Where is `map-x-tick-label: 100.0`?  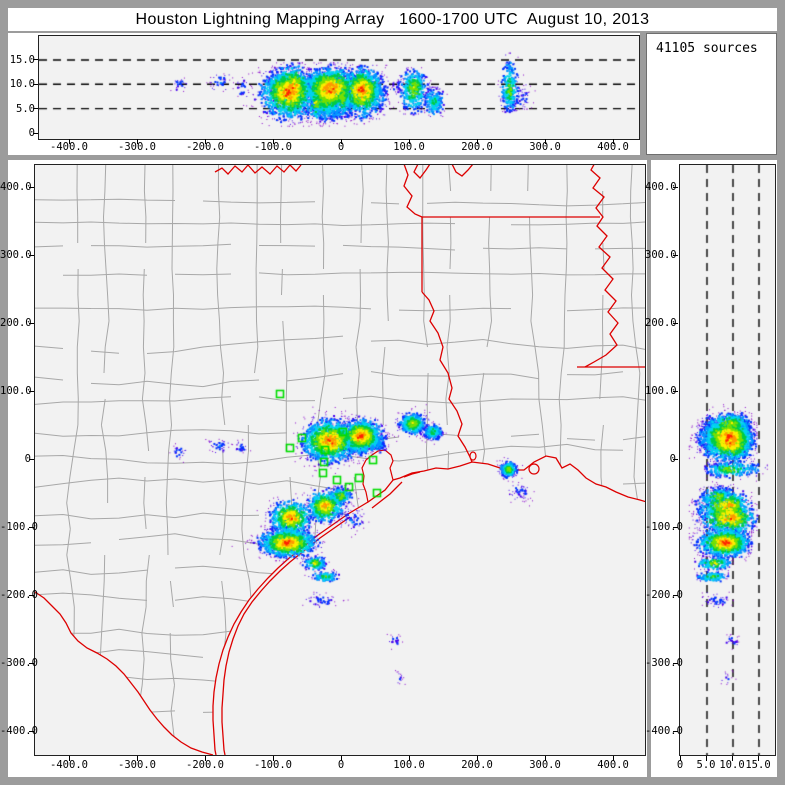 map-x-tick-label: 100.0 is located at coordinates (409, 765).